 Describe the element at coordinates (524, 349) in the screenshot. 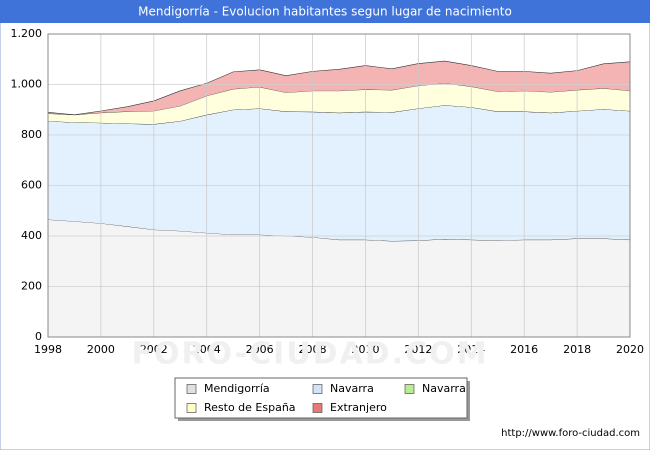

I see `x-tick-label: 2016` at that location.